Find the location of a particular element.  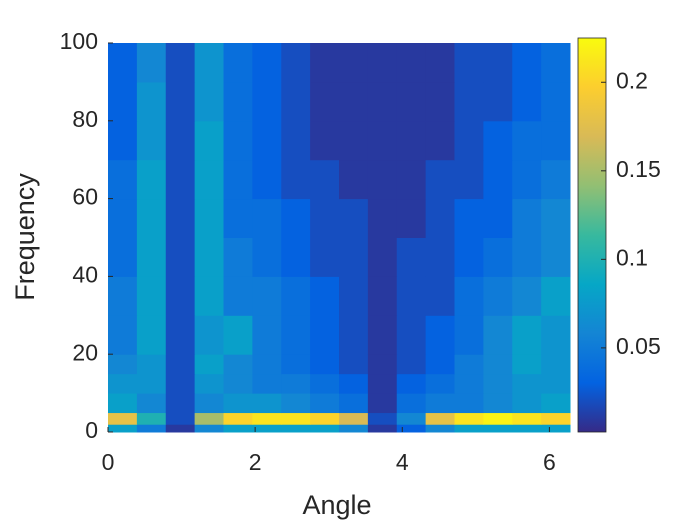

y-tick-label: 100 is located at coordinates (79, 41).